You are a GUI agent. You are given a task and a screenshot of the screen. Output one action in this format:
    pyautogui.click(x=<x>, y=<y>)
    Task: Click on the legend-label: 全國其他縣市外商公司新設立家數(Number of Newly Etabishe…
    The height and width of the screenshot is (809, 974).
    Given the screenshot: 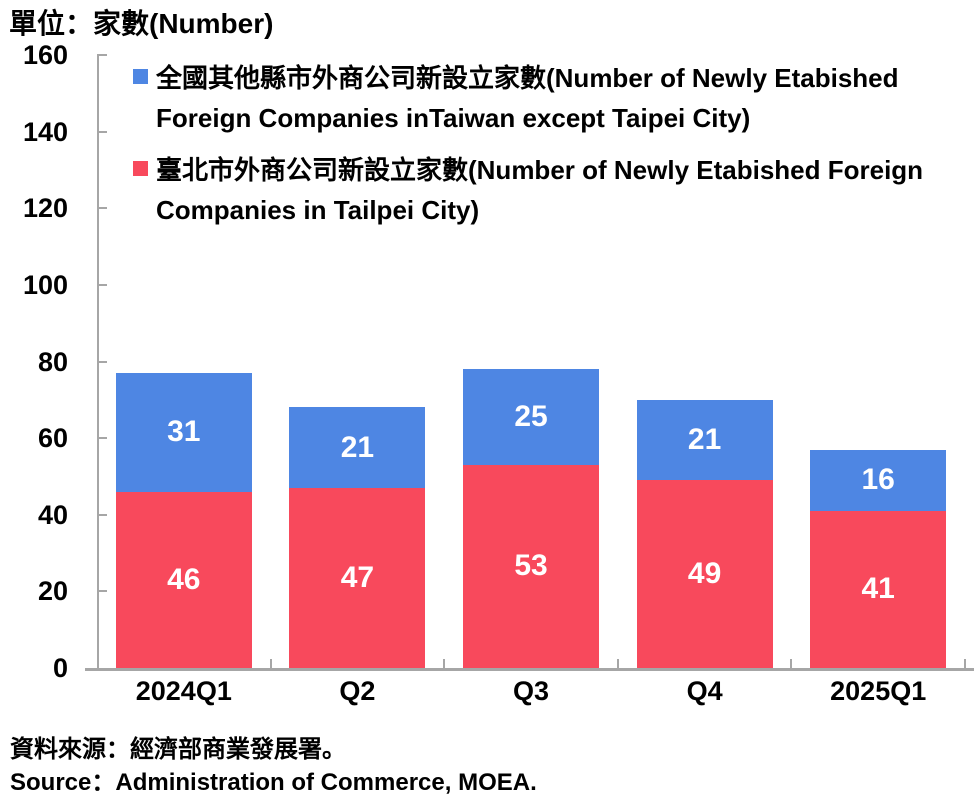 What is the action you would take?
    pyautogui.click(x=527, y=98)
    